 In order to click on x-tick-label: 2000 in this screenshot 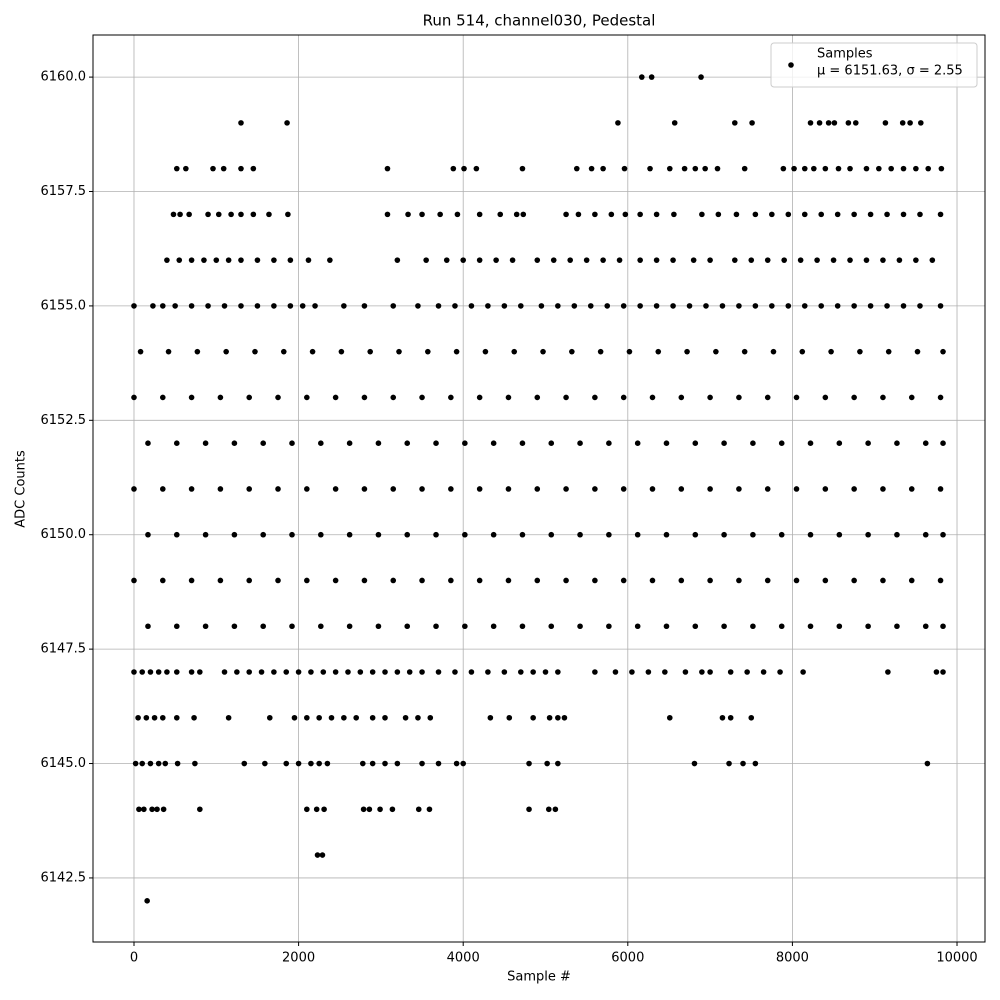, I will do `click(298, 958)`.